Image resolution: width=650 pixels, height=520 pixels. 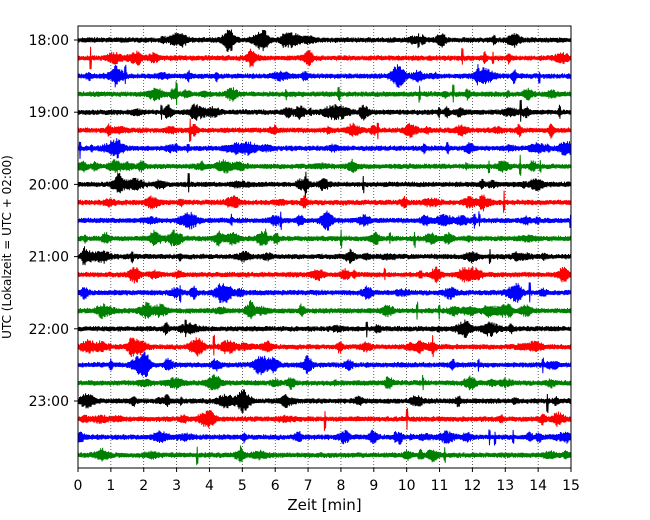 What do you see at coordinates (505, 486) in the screenshot?
I see `x-tick-label-13: 13` at bounding box center [505, 486].